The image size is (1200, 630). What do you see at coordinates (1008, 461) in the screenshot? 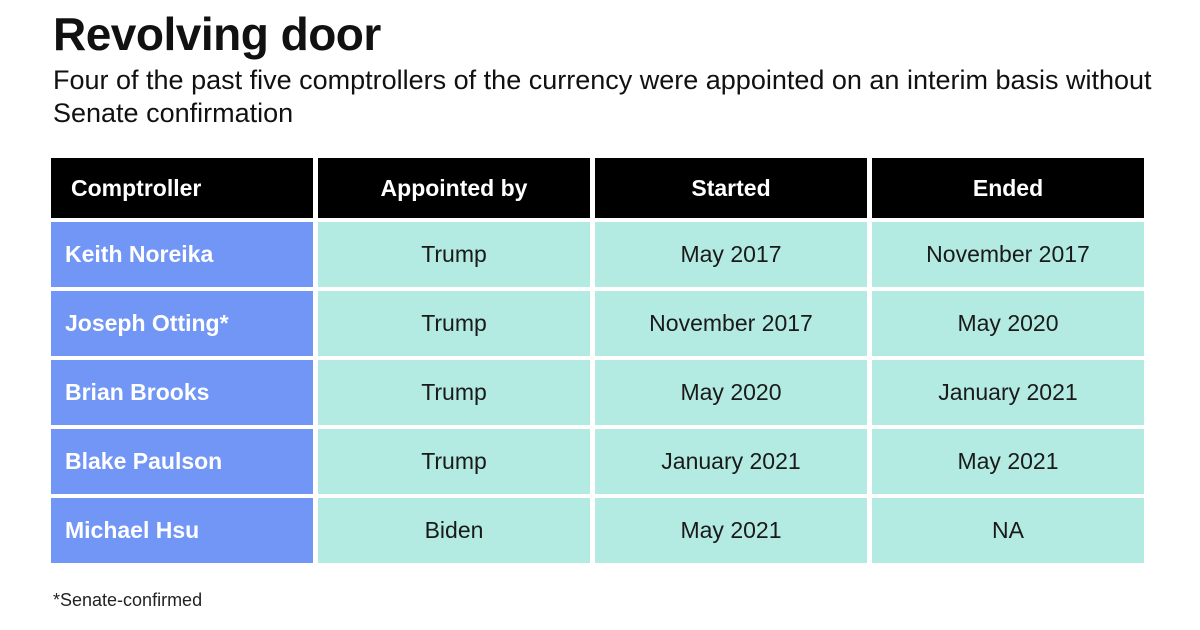
I see `ended-cell: May 2021` at bounding box center [1008, 461].